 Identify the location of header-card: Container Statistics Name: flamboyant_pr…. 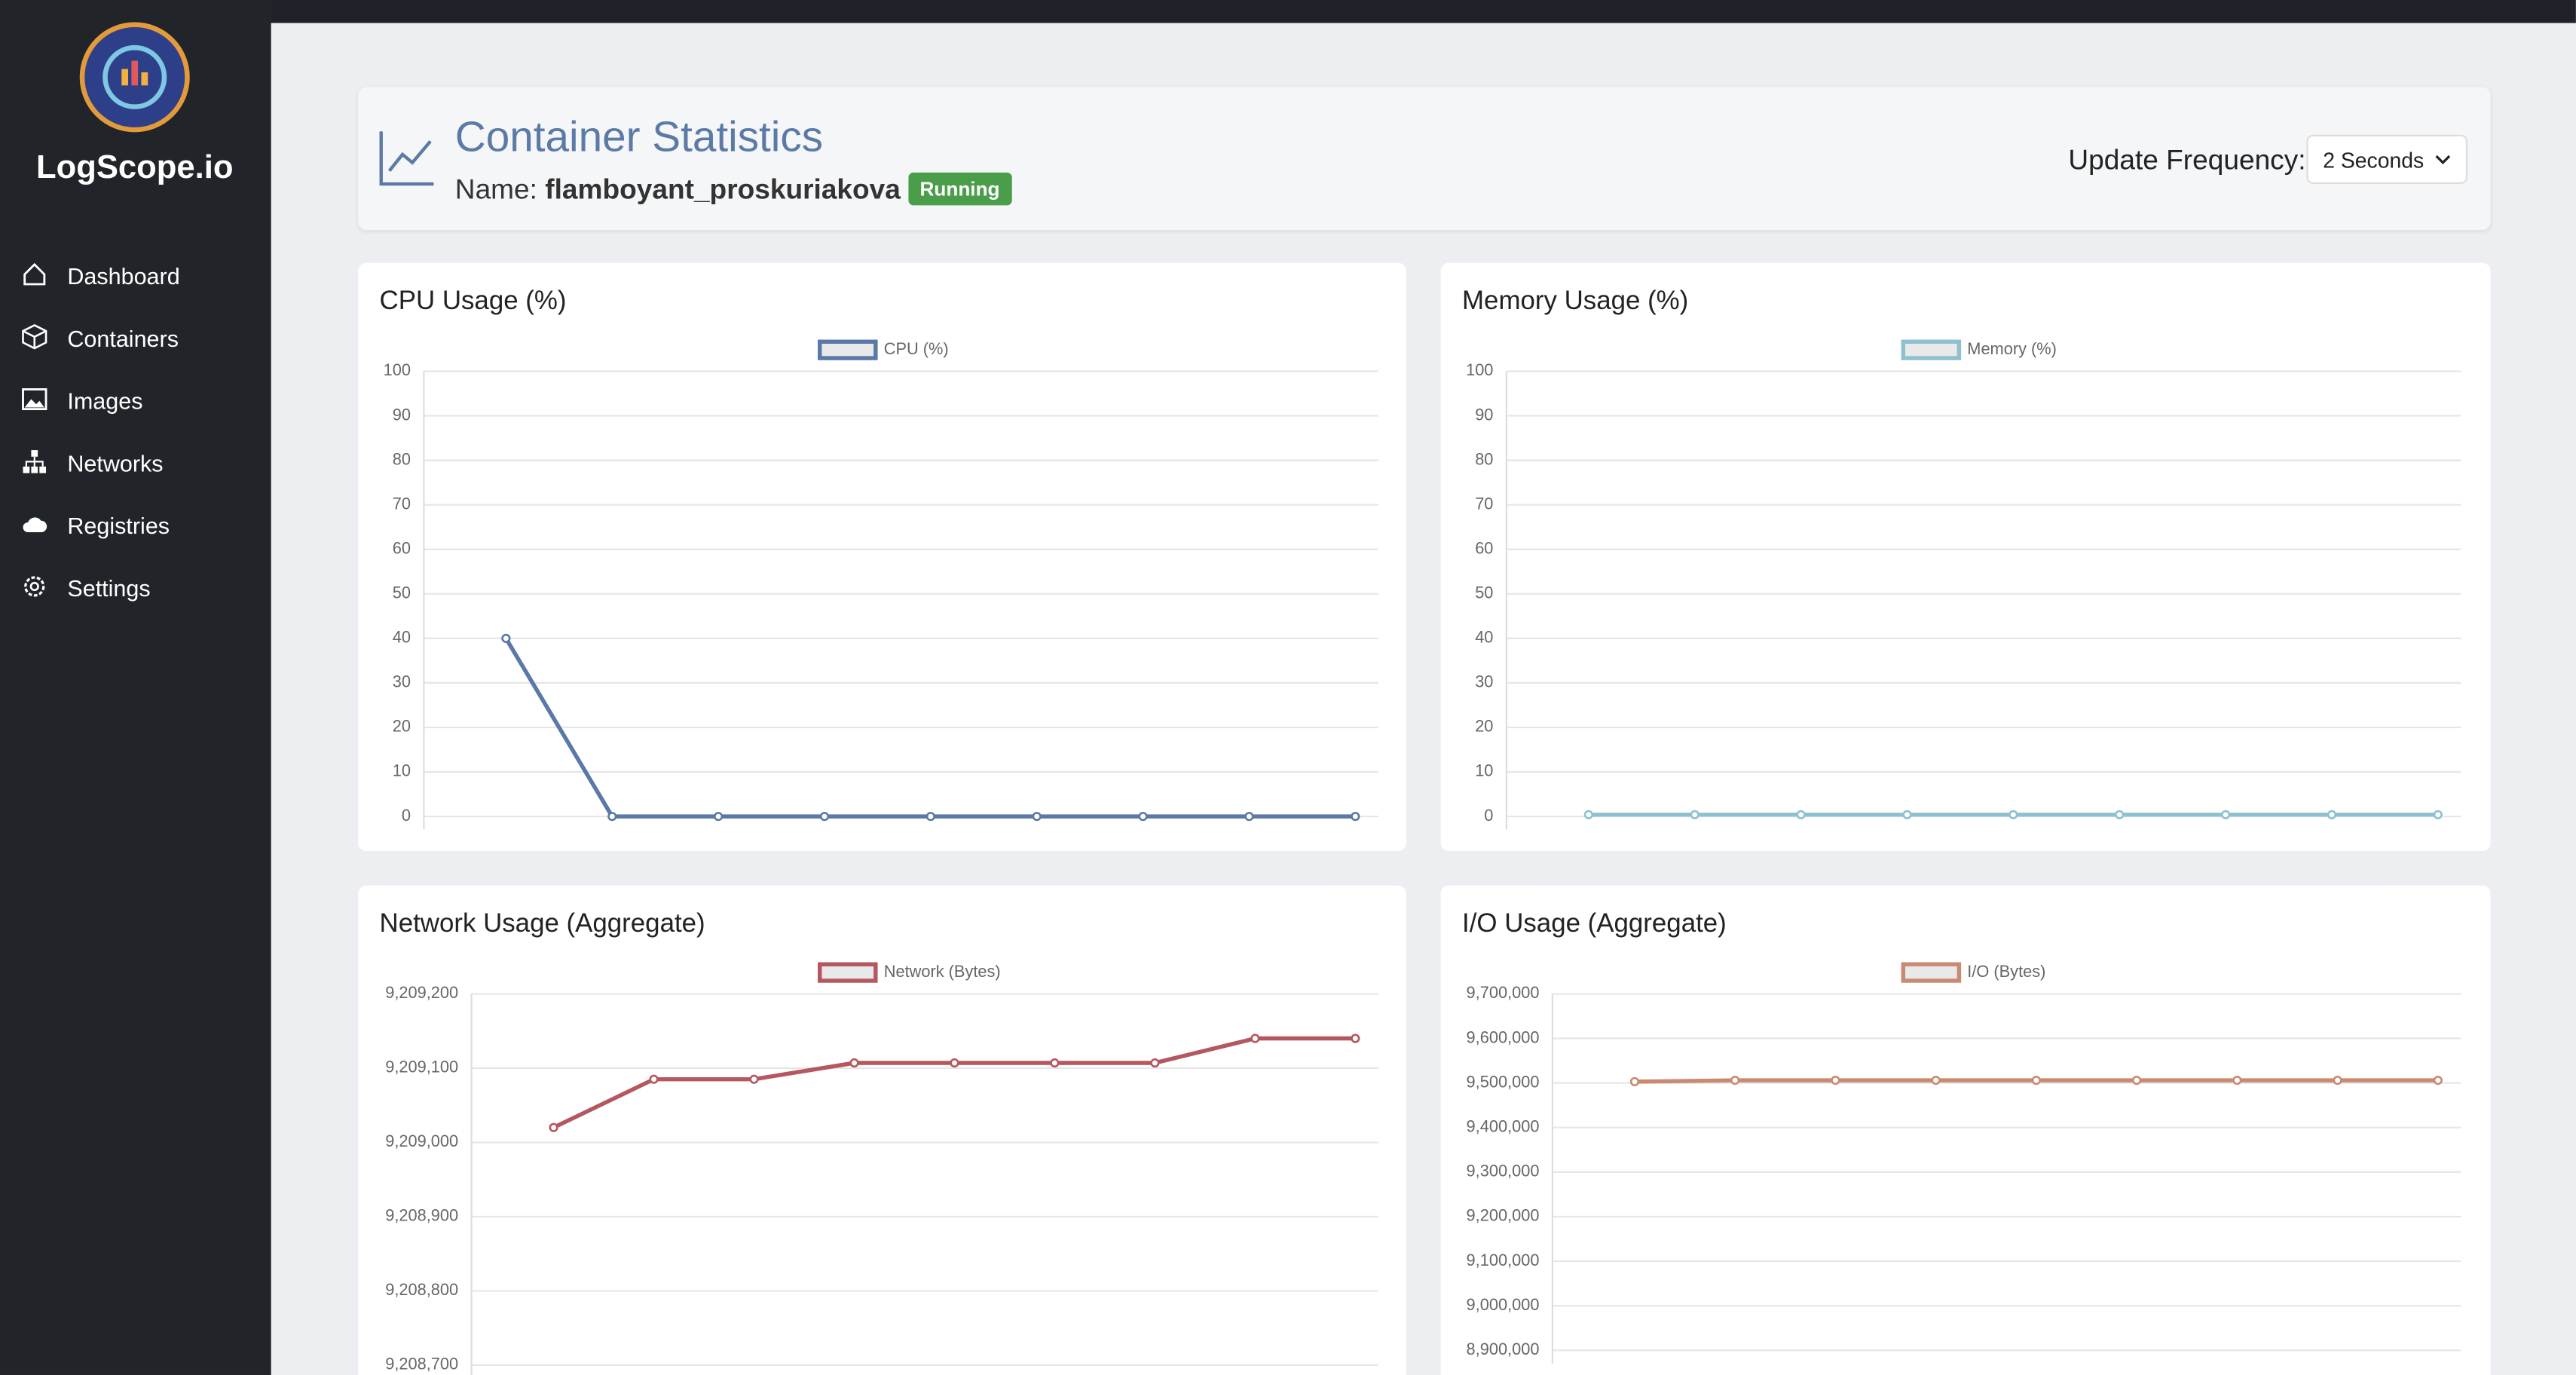
(1424, 159).